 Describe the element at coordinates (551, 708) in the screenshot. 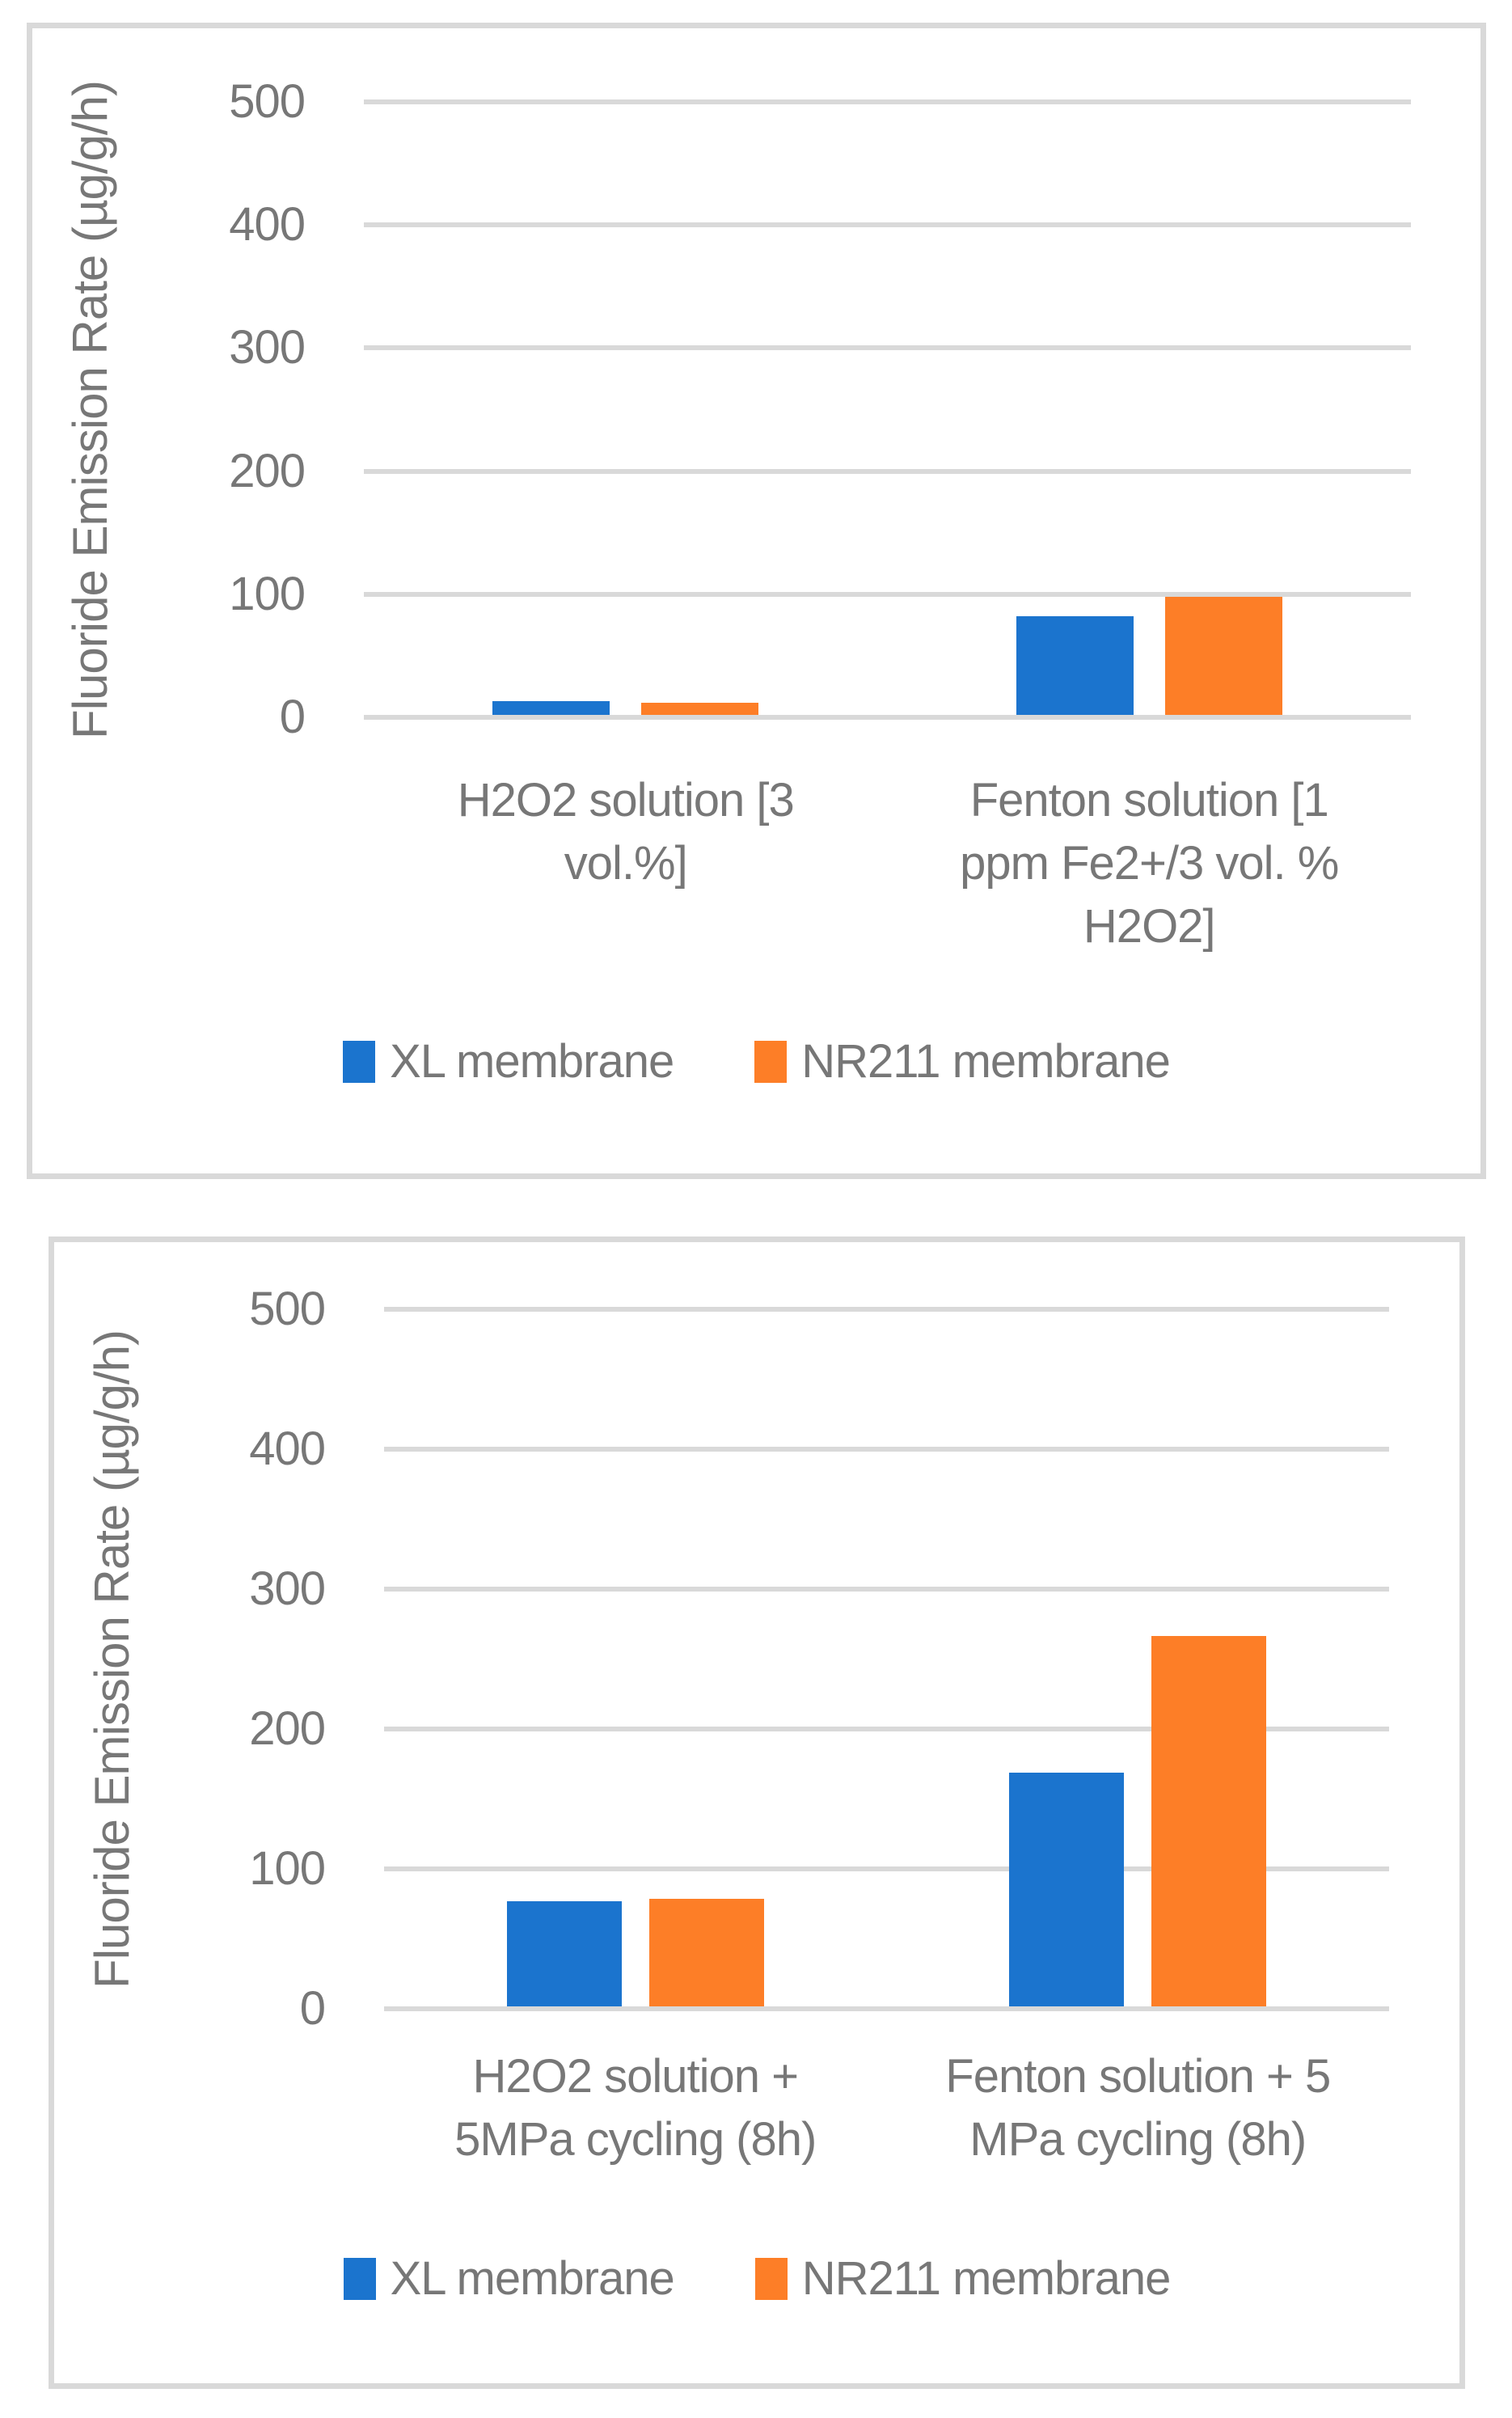

I see `bar-xl-membrane-h2o2-solution-3-vo` at that location.